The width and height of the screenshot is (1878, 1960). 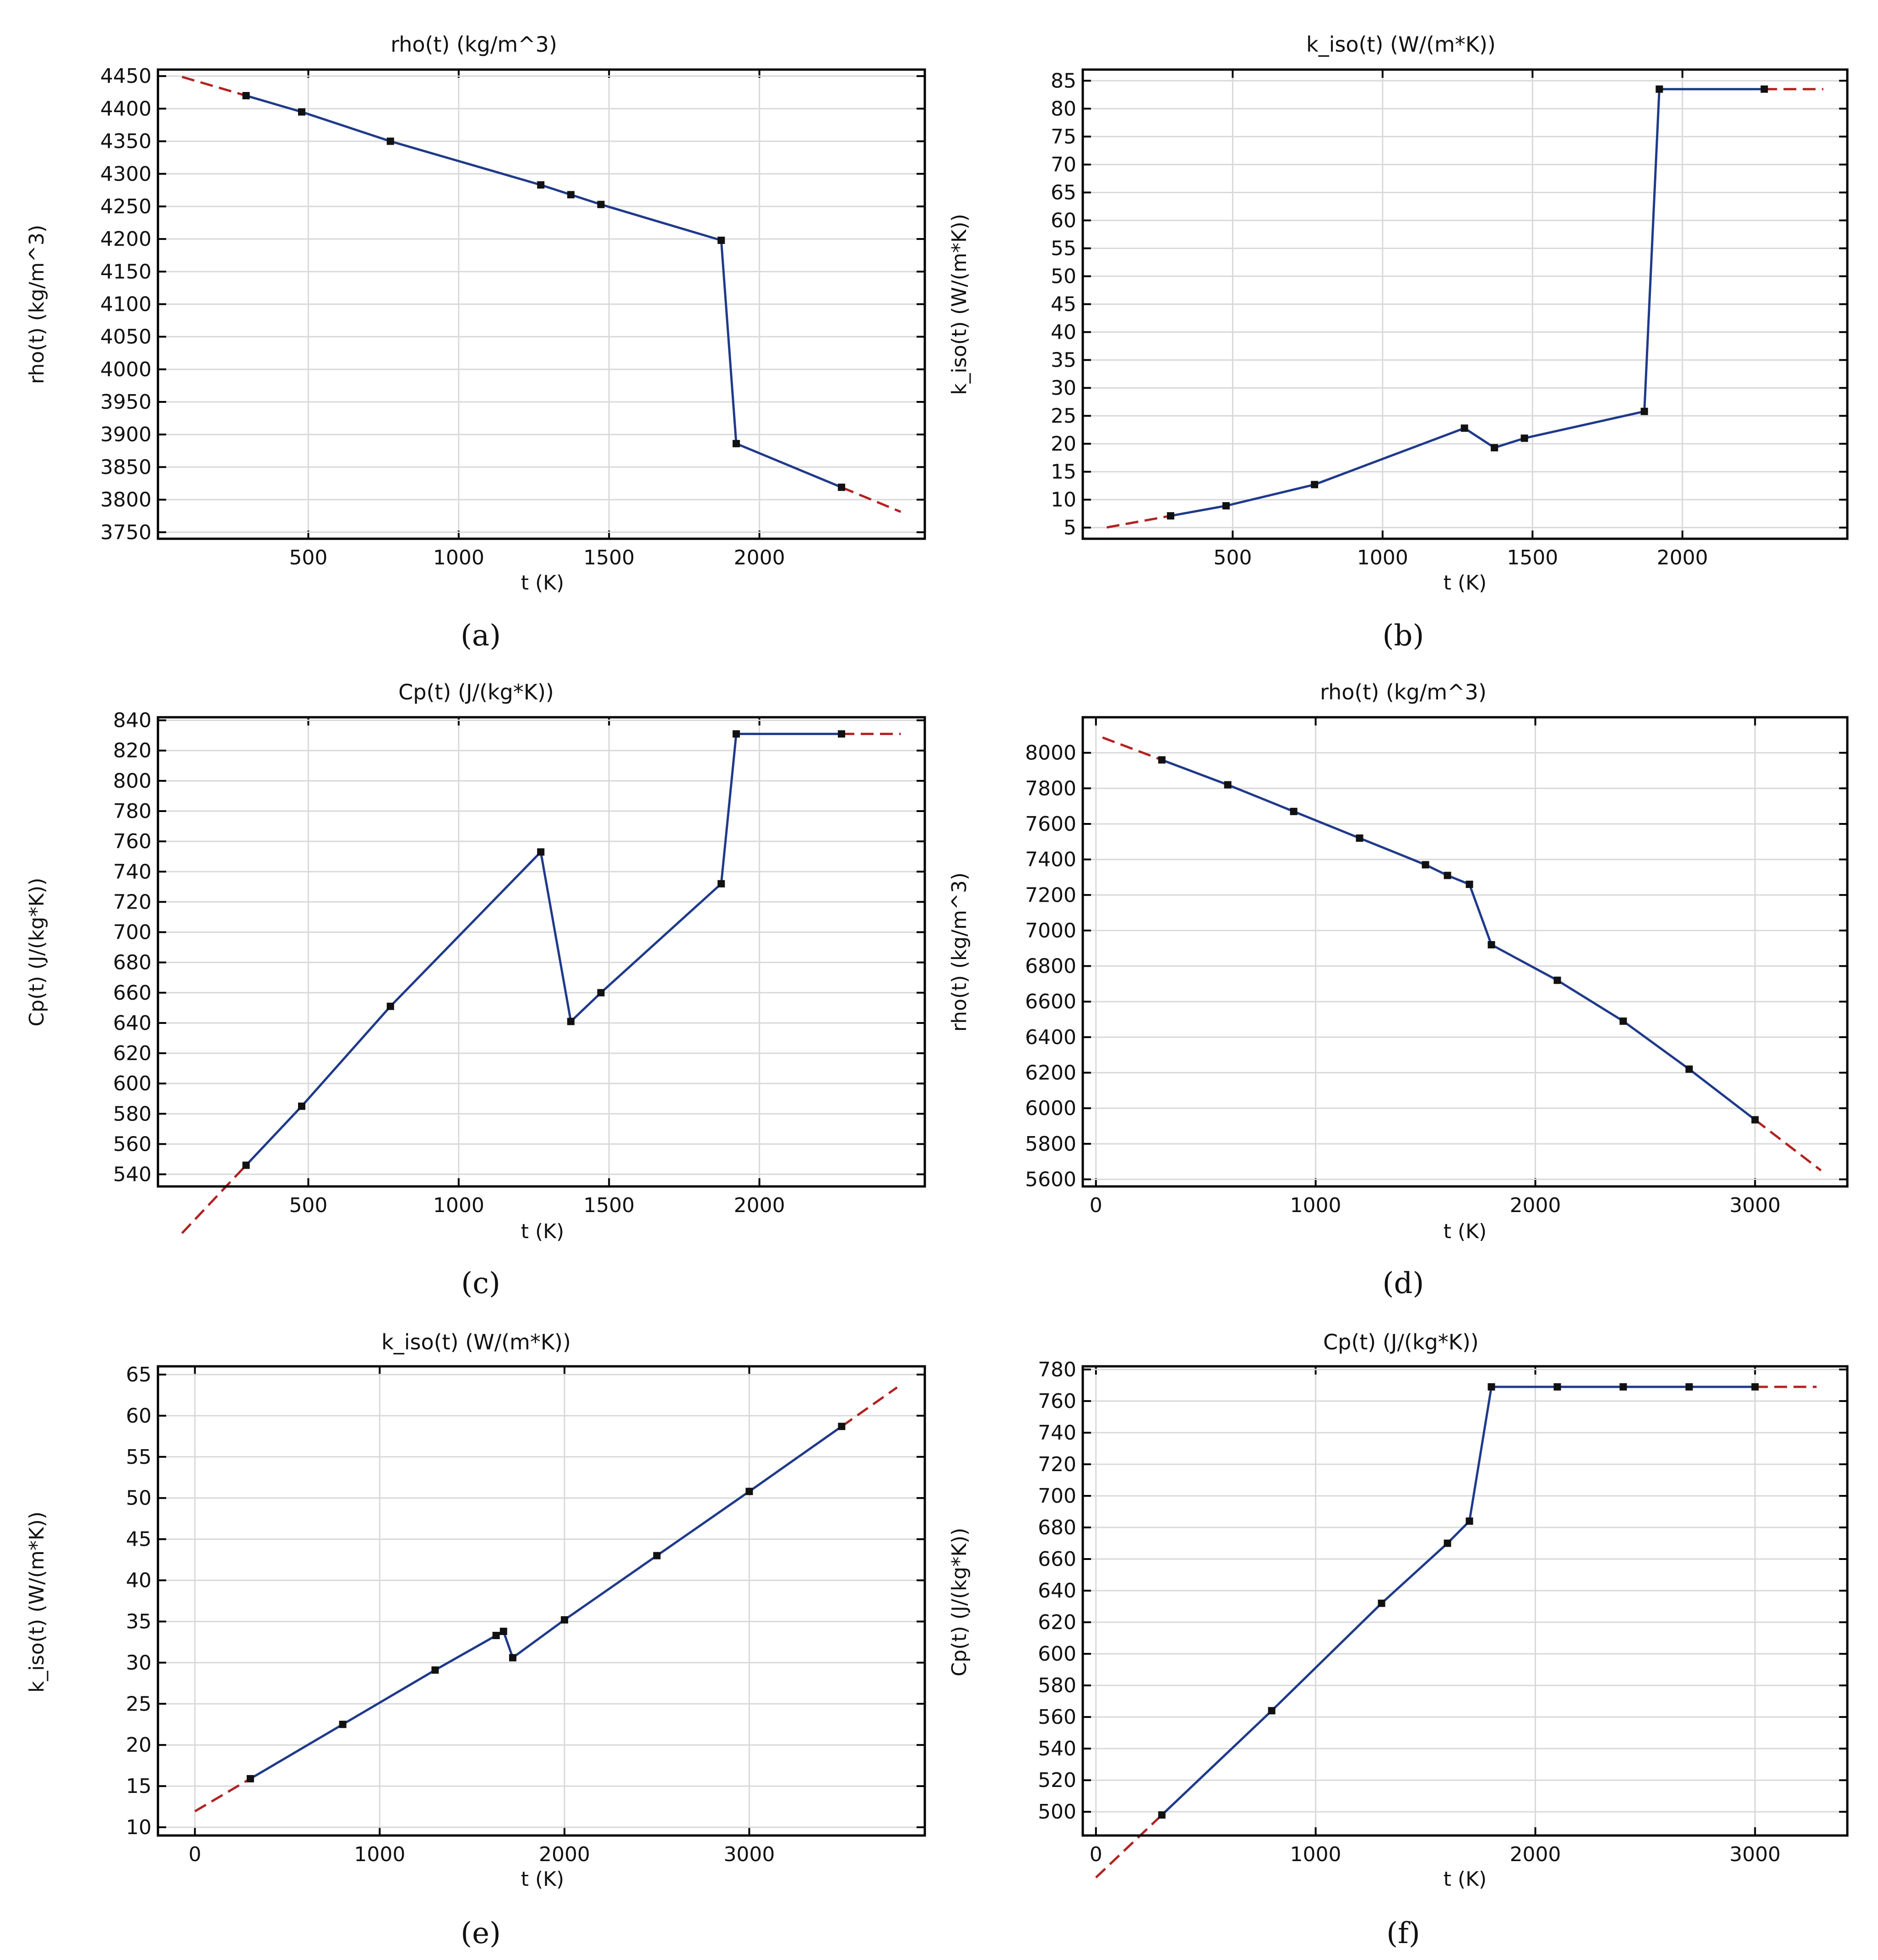 I want to click on panel-a-y-tick-label: 3950, so click(x=126, y=402).